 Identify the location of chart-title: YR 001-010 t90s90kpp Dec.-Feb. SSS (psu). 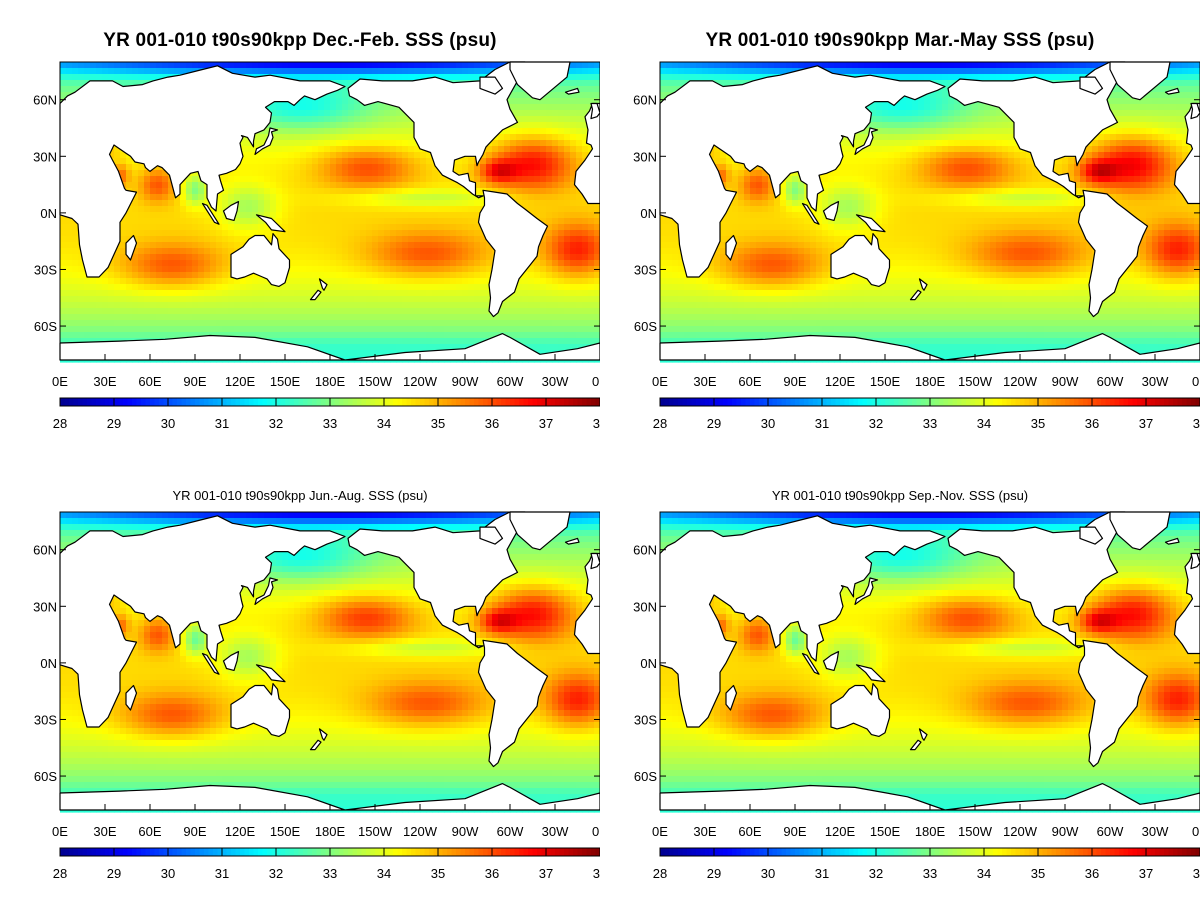
(300, 40).